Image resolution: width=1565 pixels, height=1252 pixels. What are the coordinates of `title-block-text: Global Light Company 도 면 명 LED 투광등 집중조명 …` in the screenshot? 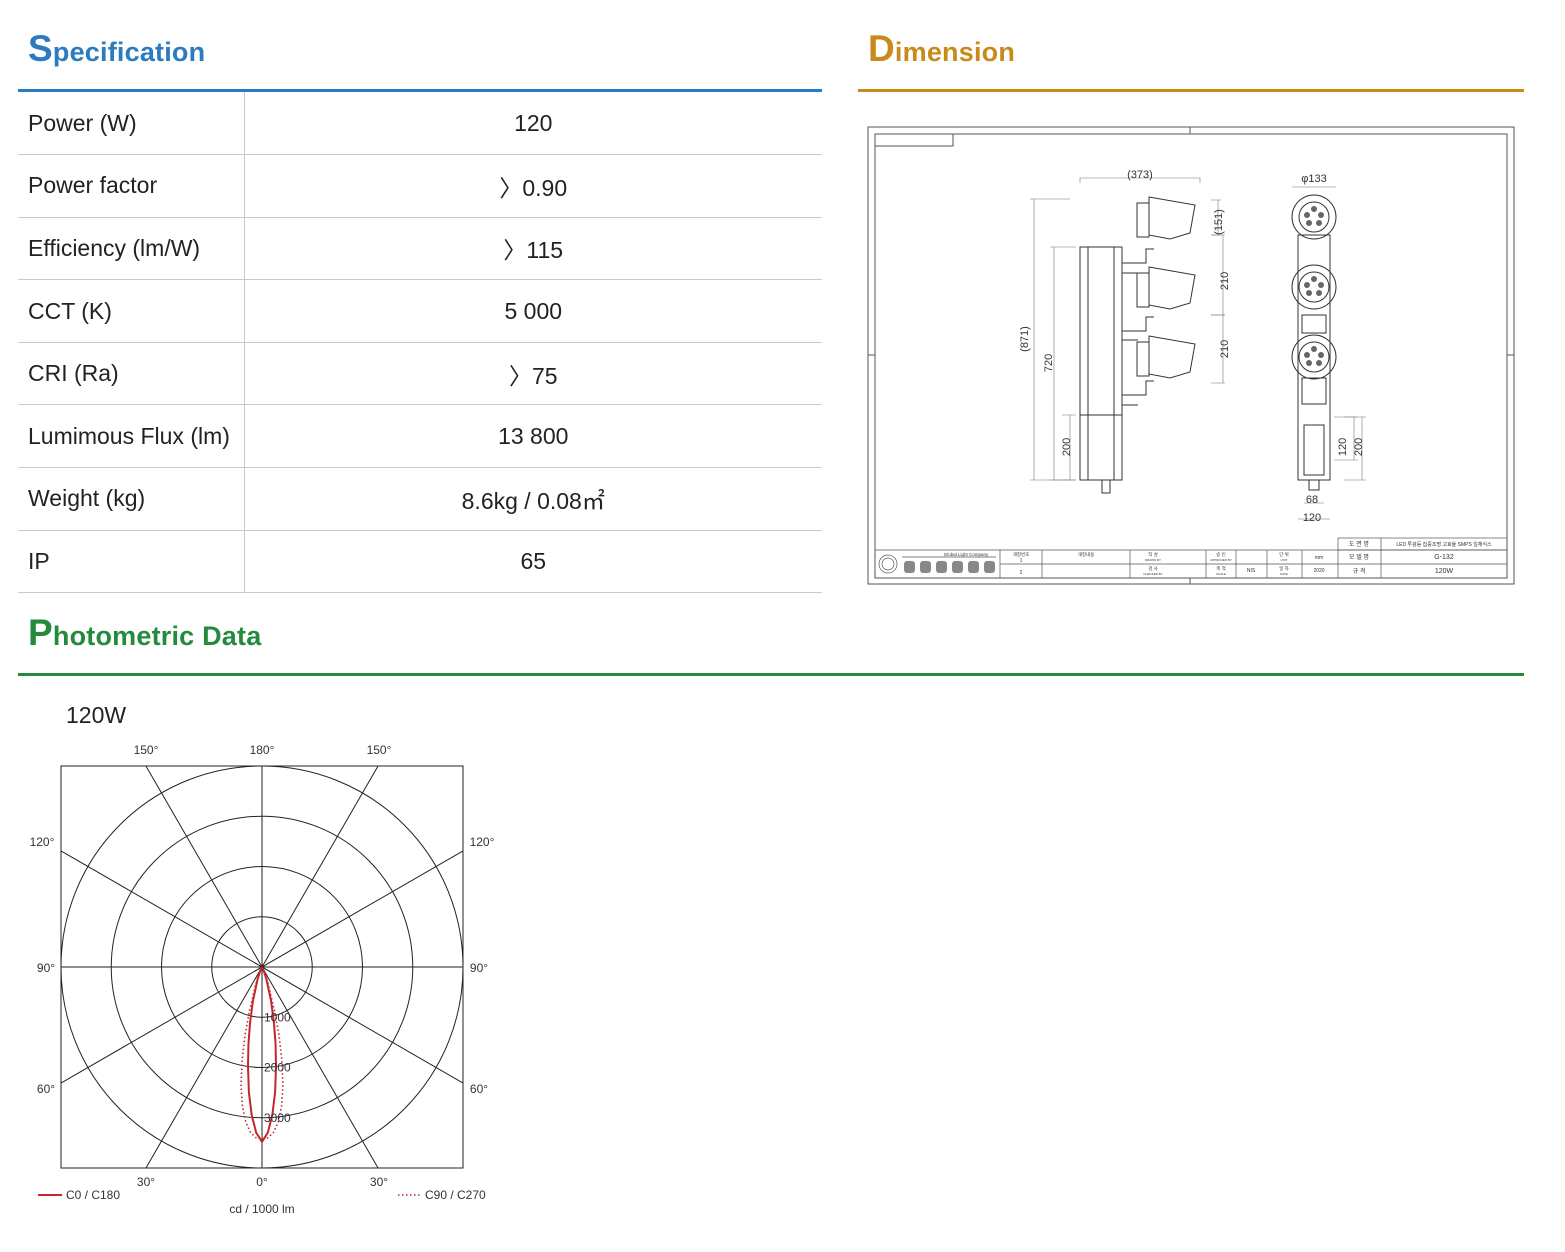 It's located at (1218, 558).